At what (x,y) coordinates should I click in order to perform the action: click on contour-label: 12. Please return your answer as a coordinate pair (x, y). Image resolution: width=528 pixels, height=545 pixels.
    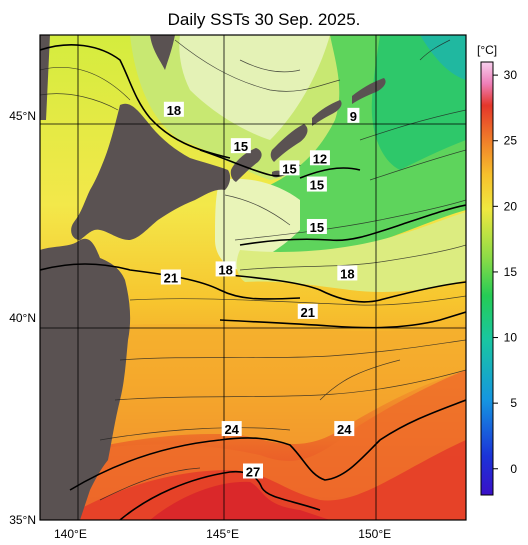
    Looking at the image, I should click on (320, 158).